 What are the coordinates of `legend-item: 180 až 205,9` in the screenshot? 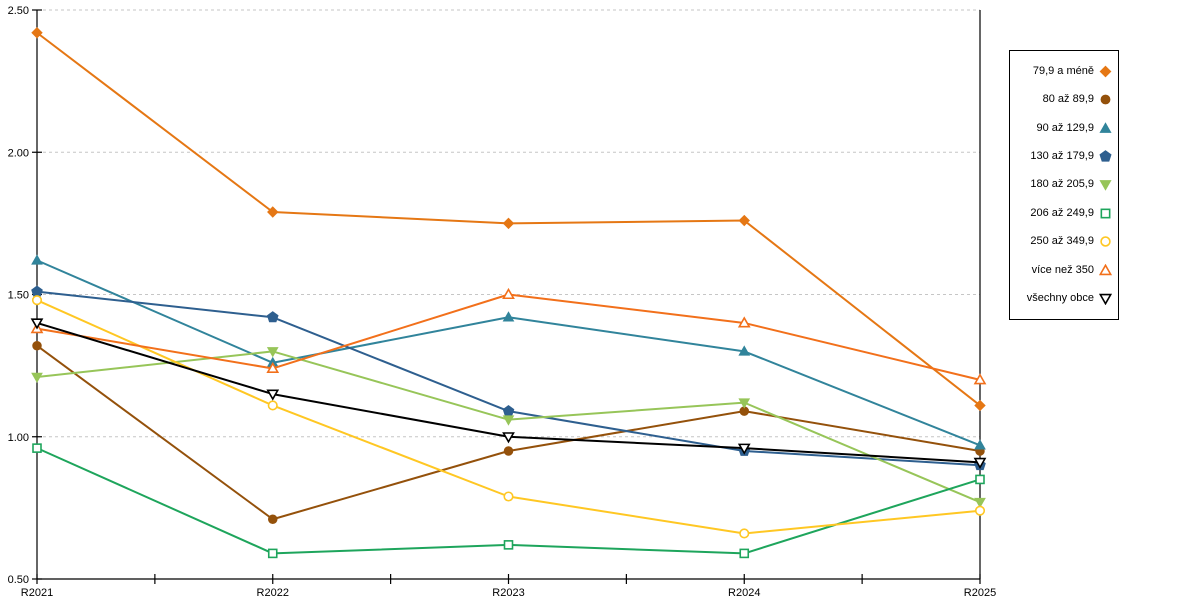 It's located at (1063, 185).